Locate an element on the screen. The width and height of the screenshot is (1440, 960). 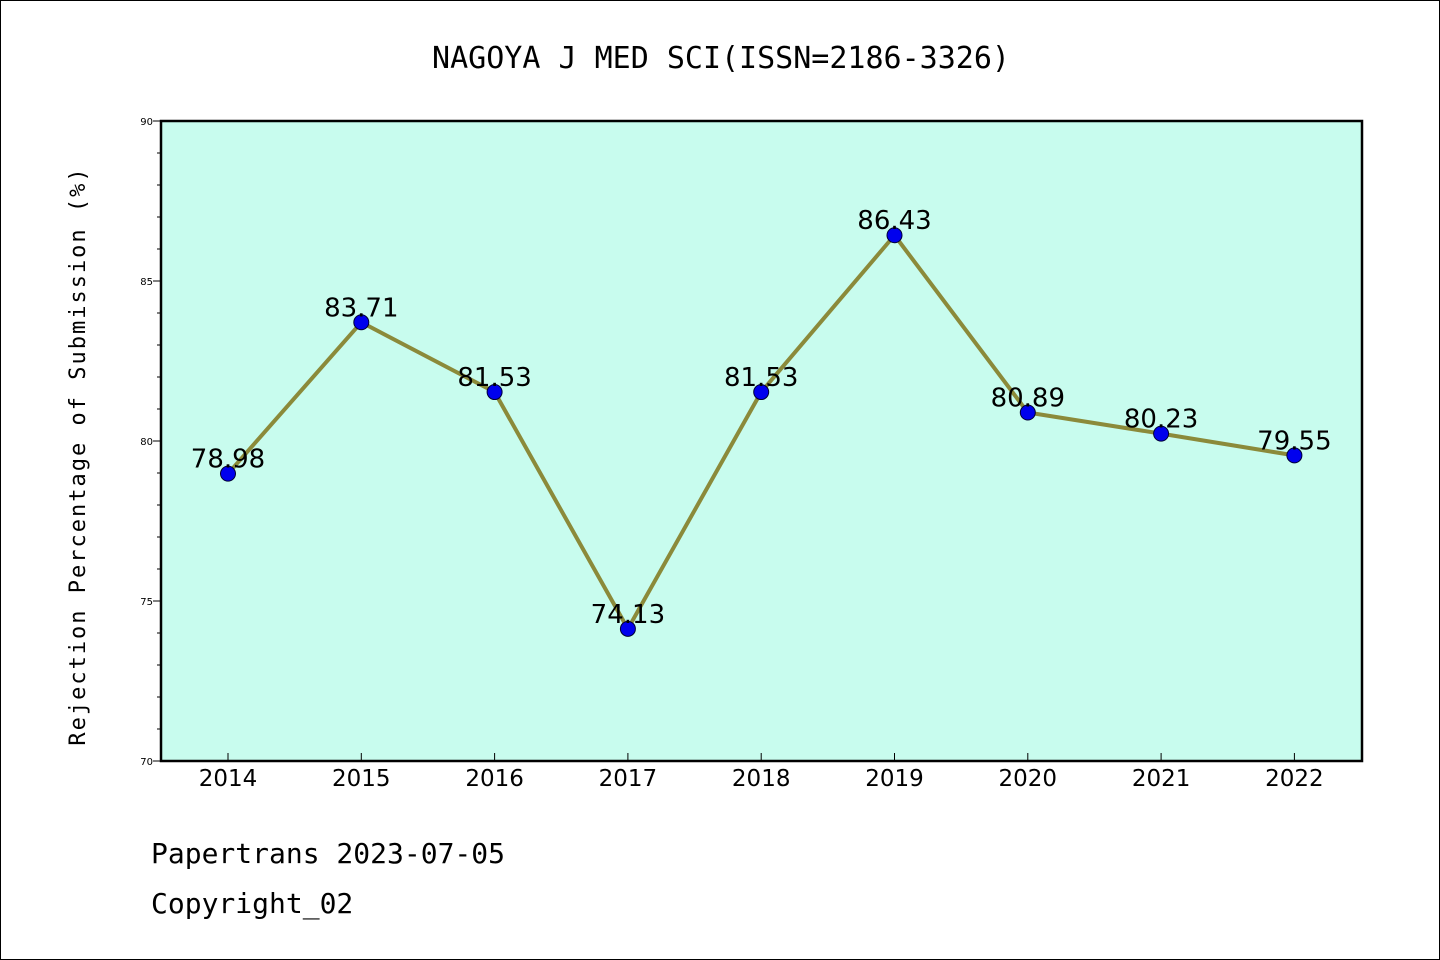
x-tick-label: 2016 is located at coordinates (494, 779).